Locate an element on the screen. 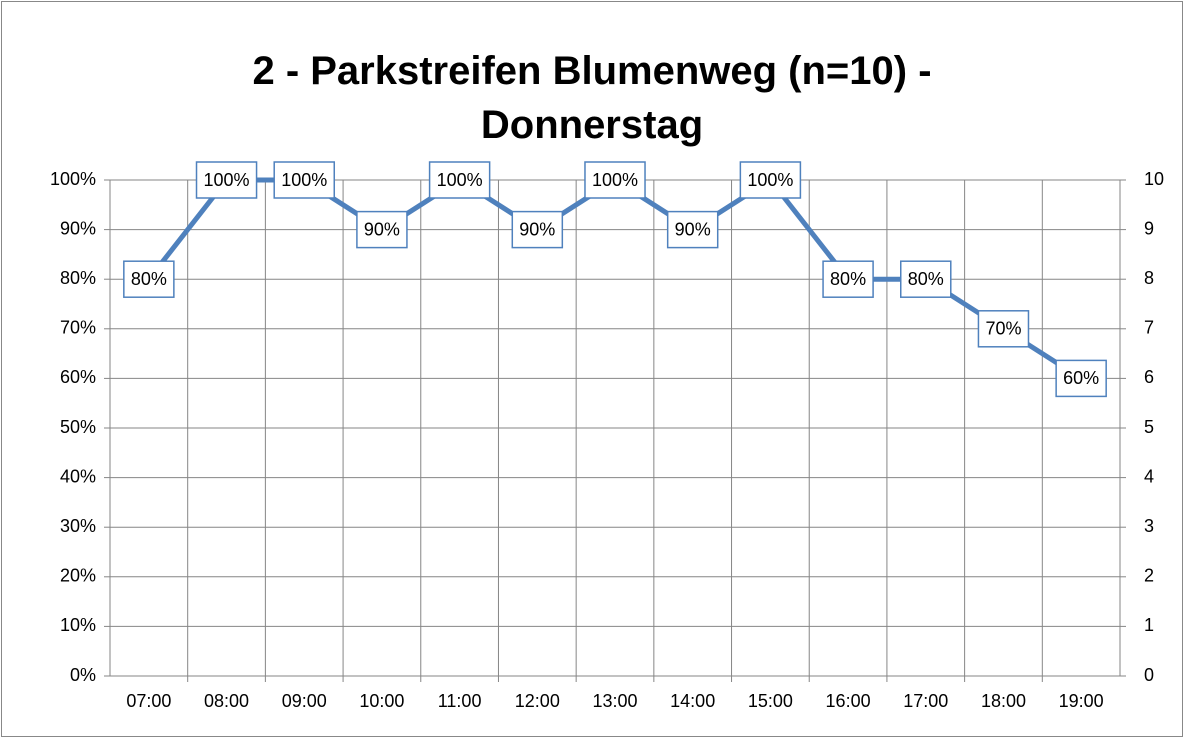 The height and width of the screenshot is (738, 1184). x-tick-label: 18:00 is located at coordinates (1003, 701).